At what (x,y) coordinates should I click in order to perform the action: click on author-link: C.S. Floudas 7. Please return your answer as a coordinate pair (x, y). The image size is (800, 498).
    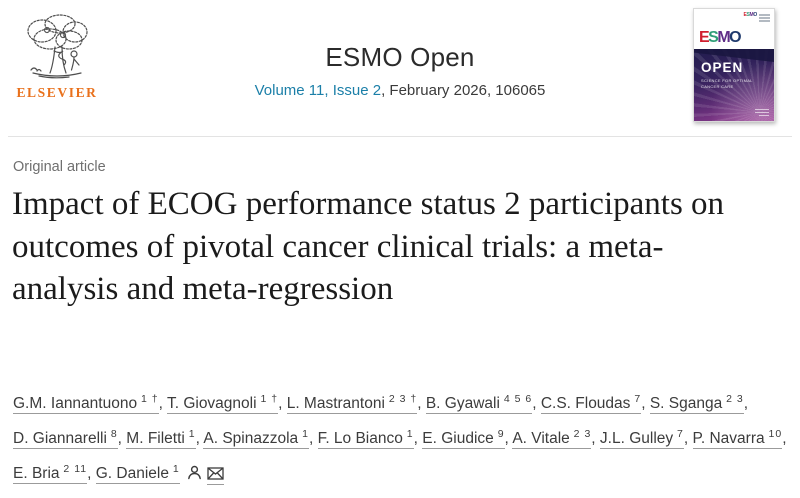
    Looking at the image, I should click on (591, 404).